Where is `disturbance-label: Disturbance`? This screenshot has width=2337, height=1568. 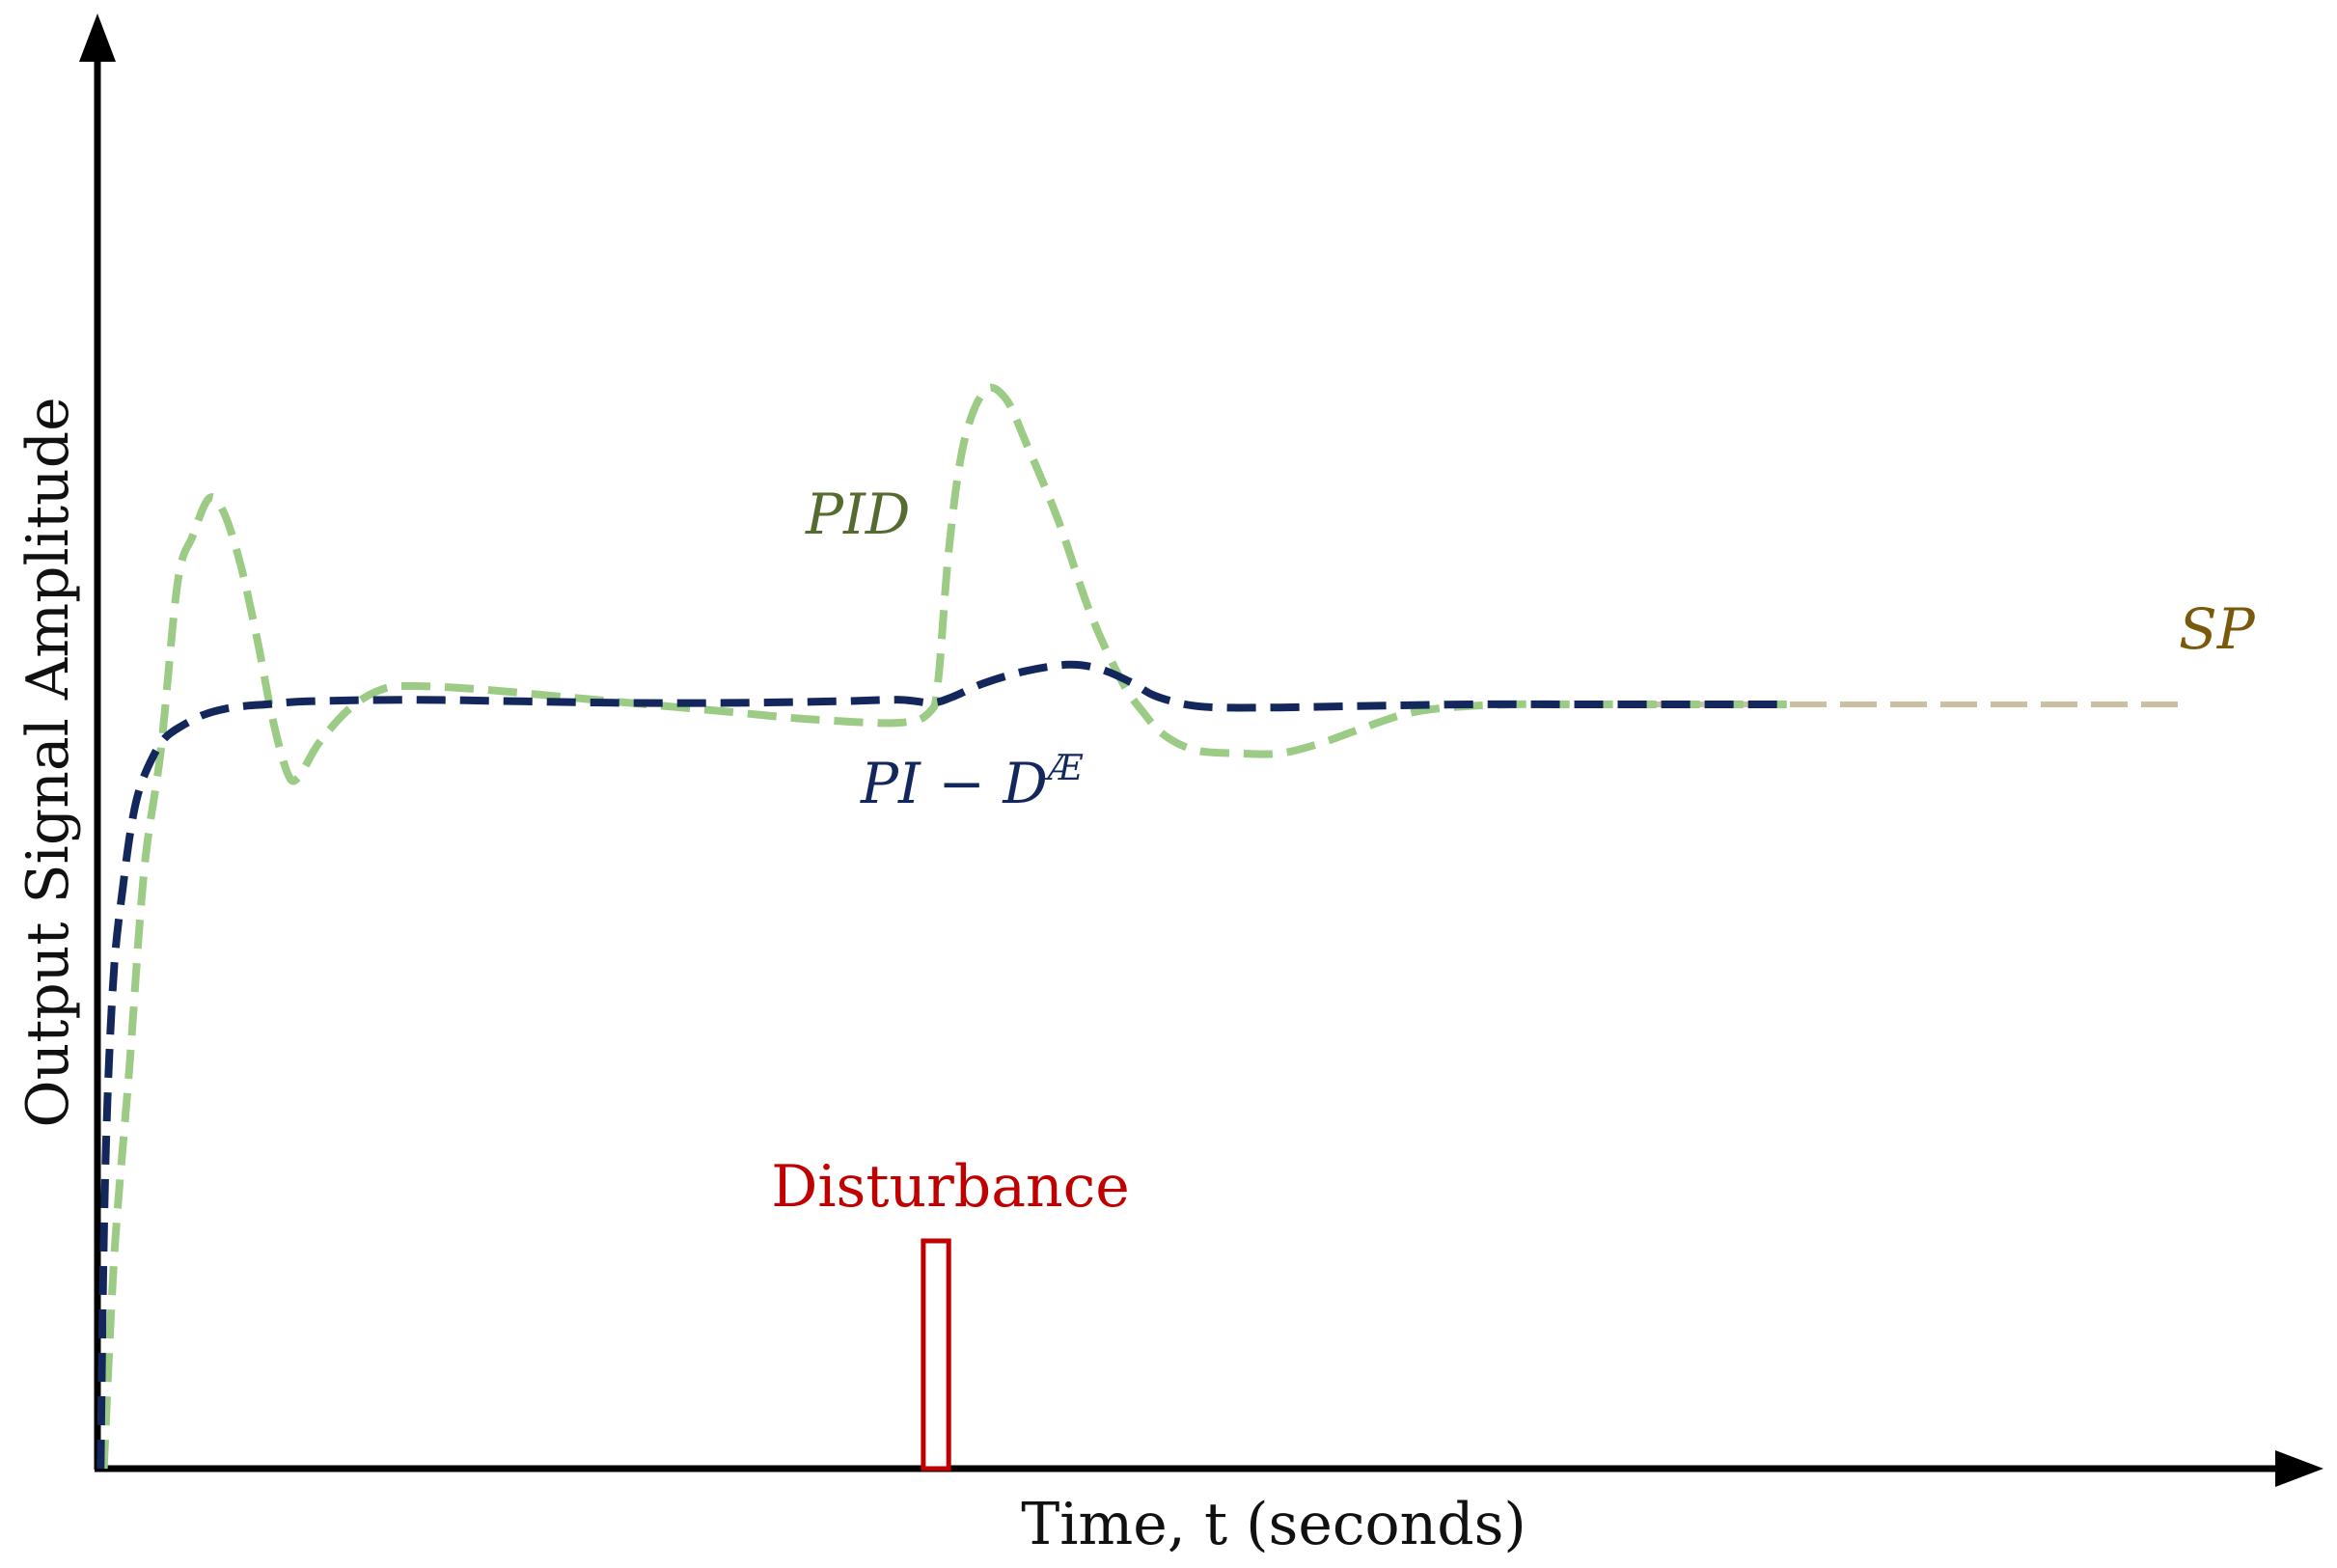 disturbance-label: Disturbance is located at coordinates (950, 1187).